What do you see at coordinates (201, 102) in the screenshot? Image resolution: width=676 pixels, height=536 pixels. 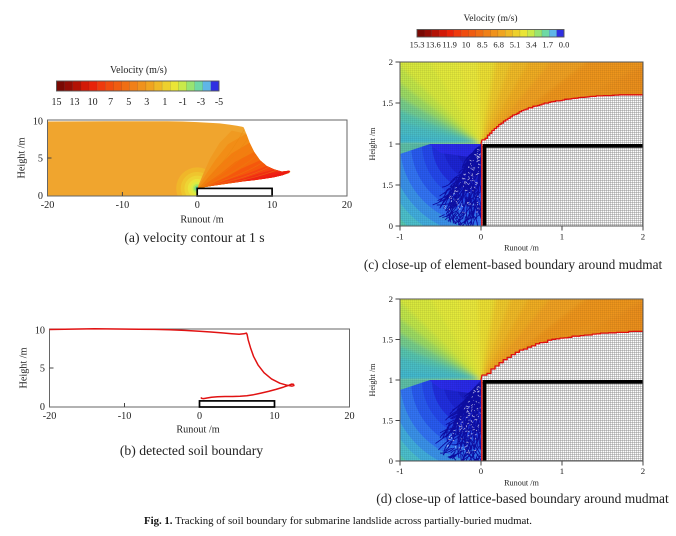 I see `svg-text: -3` at bounding box center [201, 102].